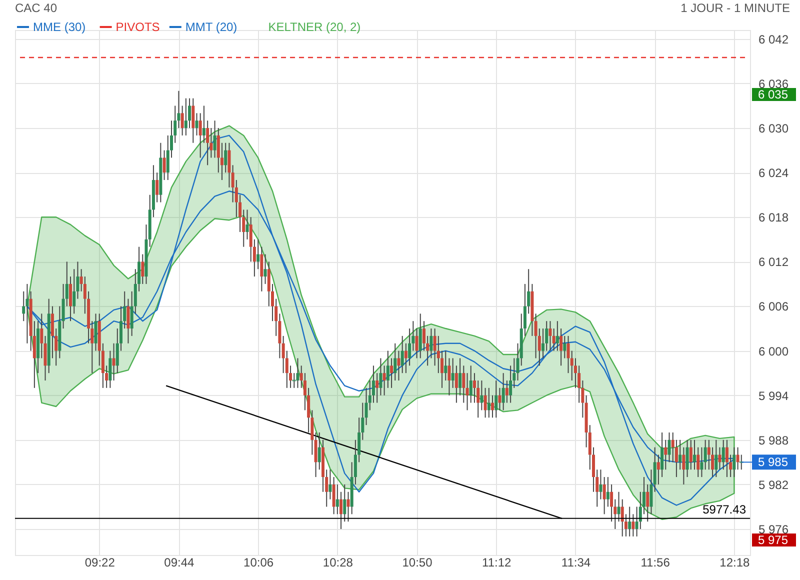 The height and width of the screenshot is (580, 800). What do you see at coordinates (773, 485) in the screenshot?
I see `y-tick-label: 5 982` at bounding box center [773, 485].